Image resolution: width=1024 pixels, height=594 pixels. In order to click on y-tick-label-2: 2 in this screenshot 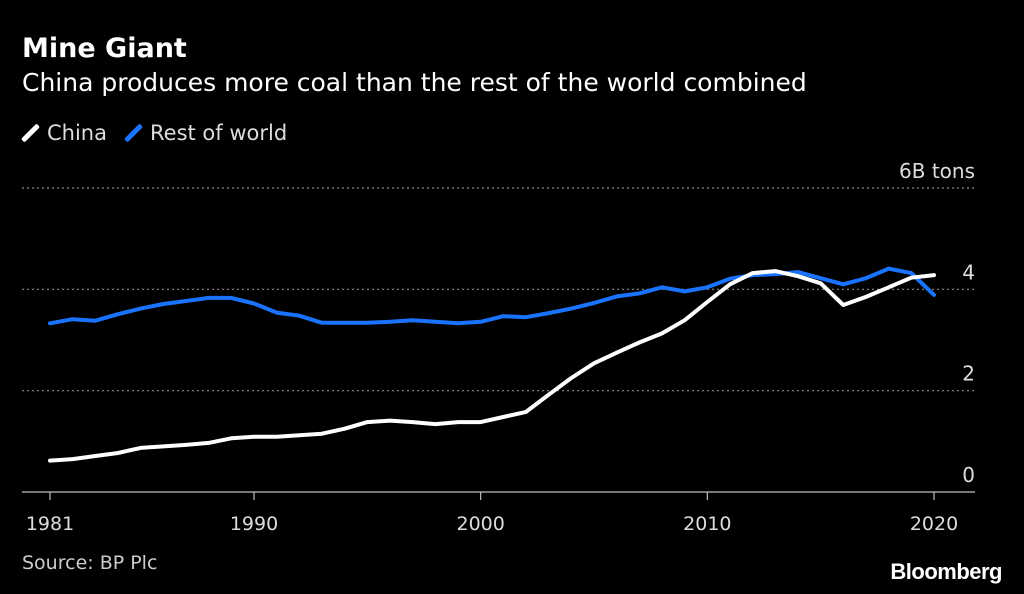, I will do `click(968, 374)`.